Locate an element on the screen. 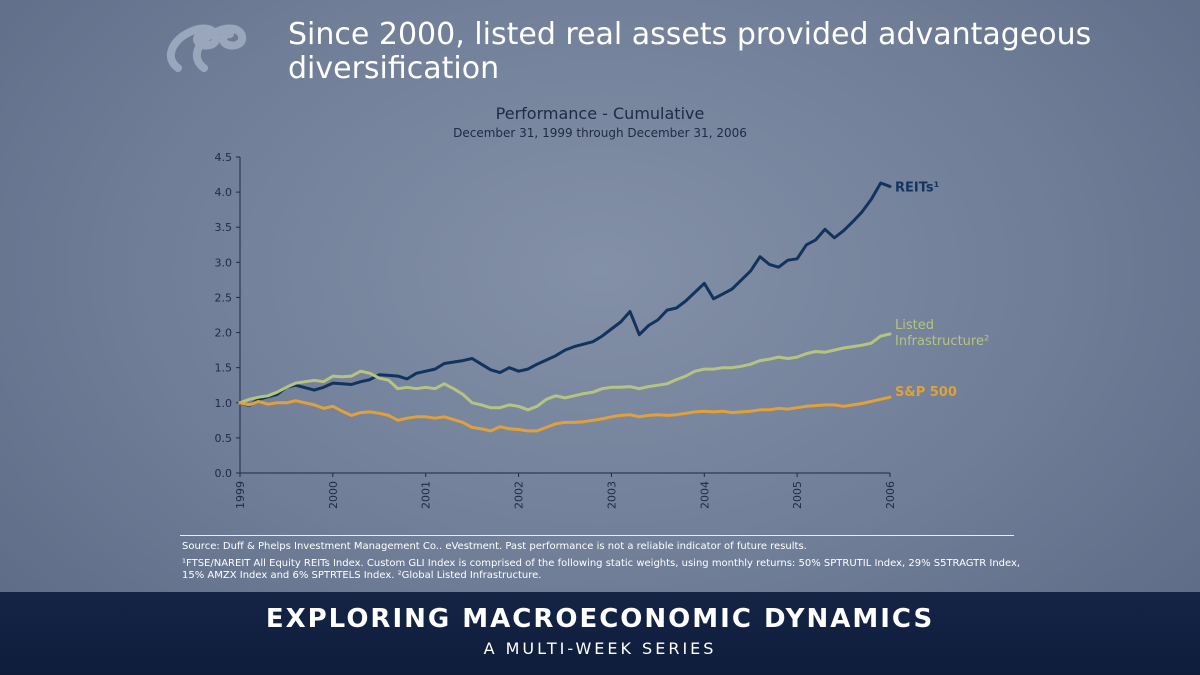  y-tick-label: 1.0 is located at coordinates (224, 403).